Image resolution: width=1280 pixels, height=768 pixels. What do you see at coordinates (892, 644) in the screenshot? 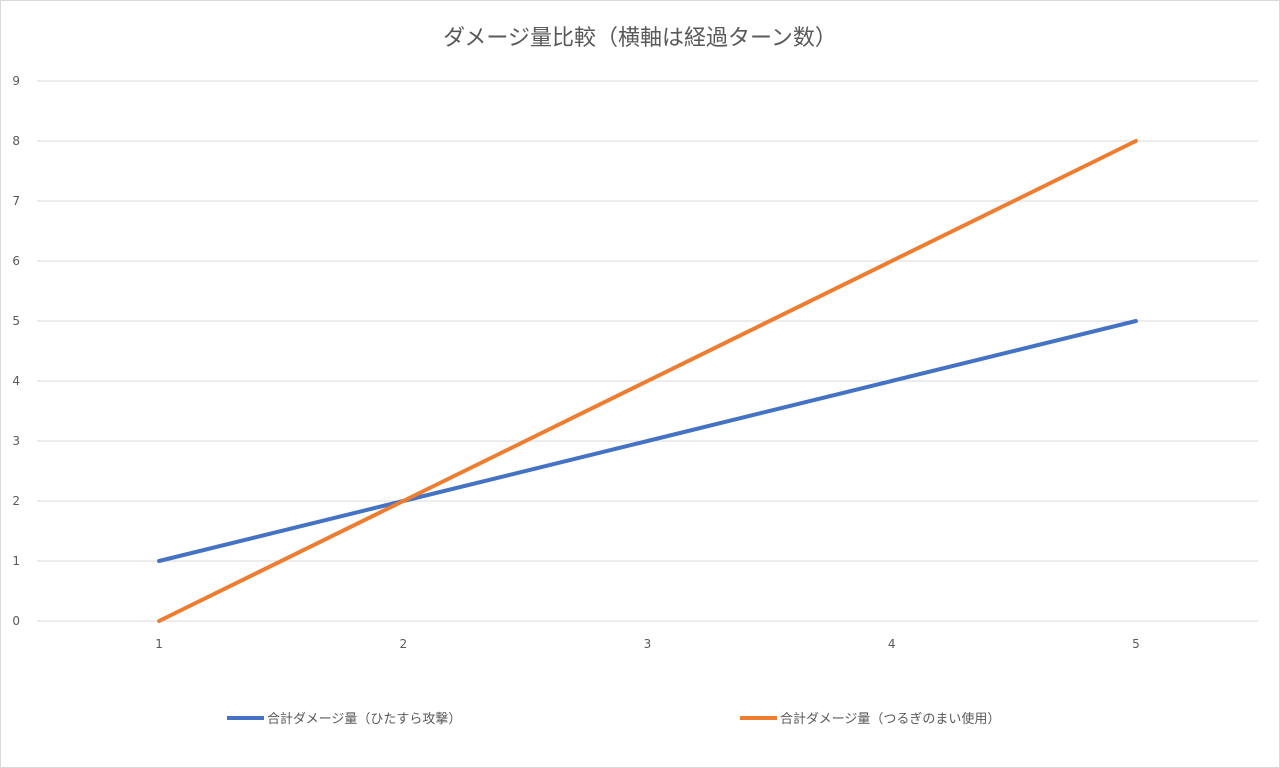
I see `x-tick-label: 4` at bounding box center [892, 644].